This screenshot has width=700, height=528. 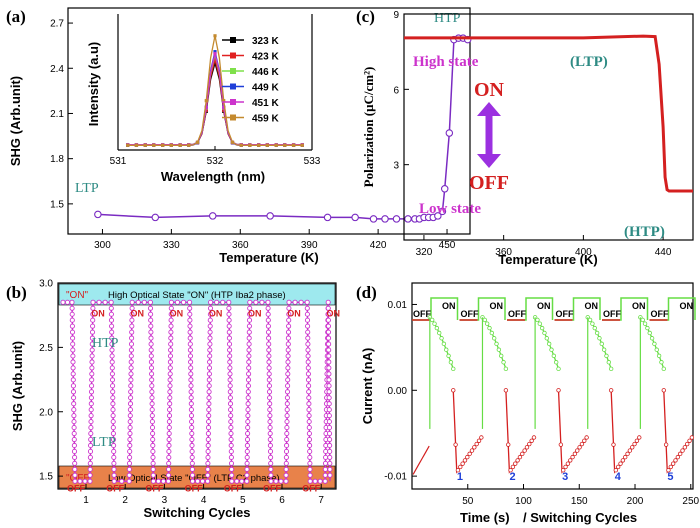 I want to click on panel-c-low-state-text: Low state, so click(x=450, y=209).